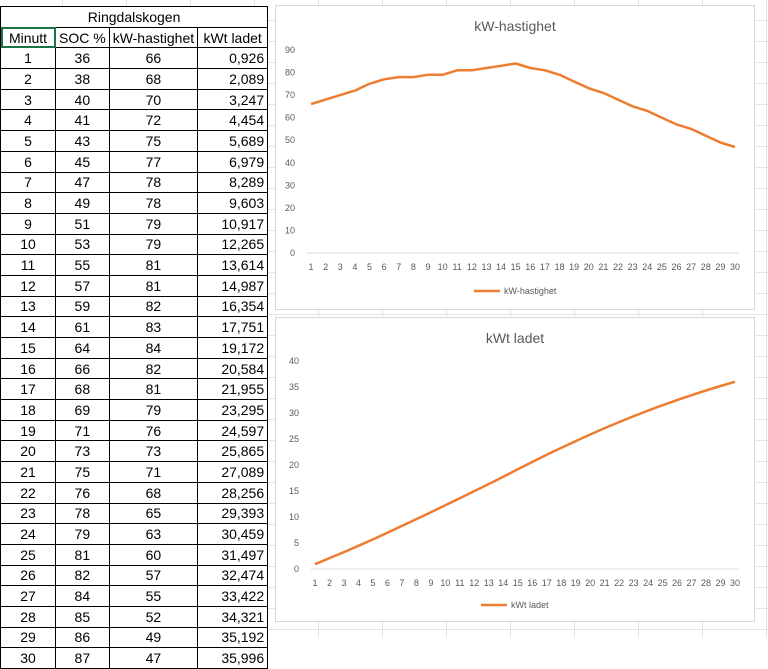 The height and width of the screenshot is (669, 768). What do you see at coordinates (82, 637) in the screenshot?
I see `cell-soc: 86` at bounding box center [82, 637].